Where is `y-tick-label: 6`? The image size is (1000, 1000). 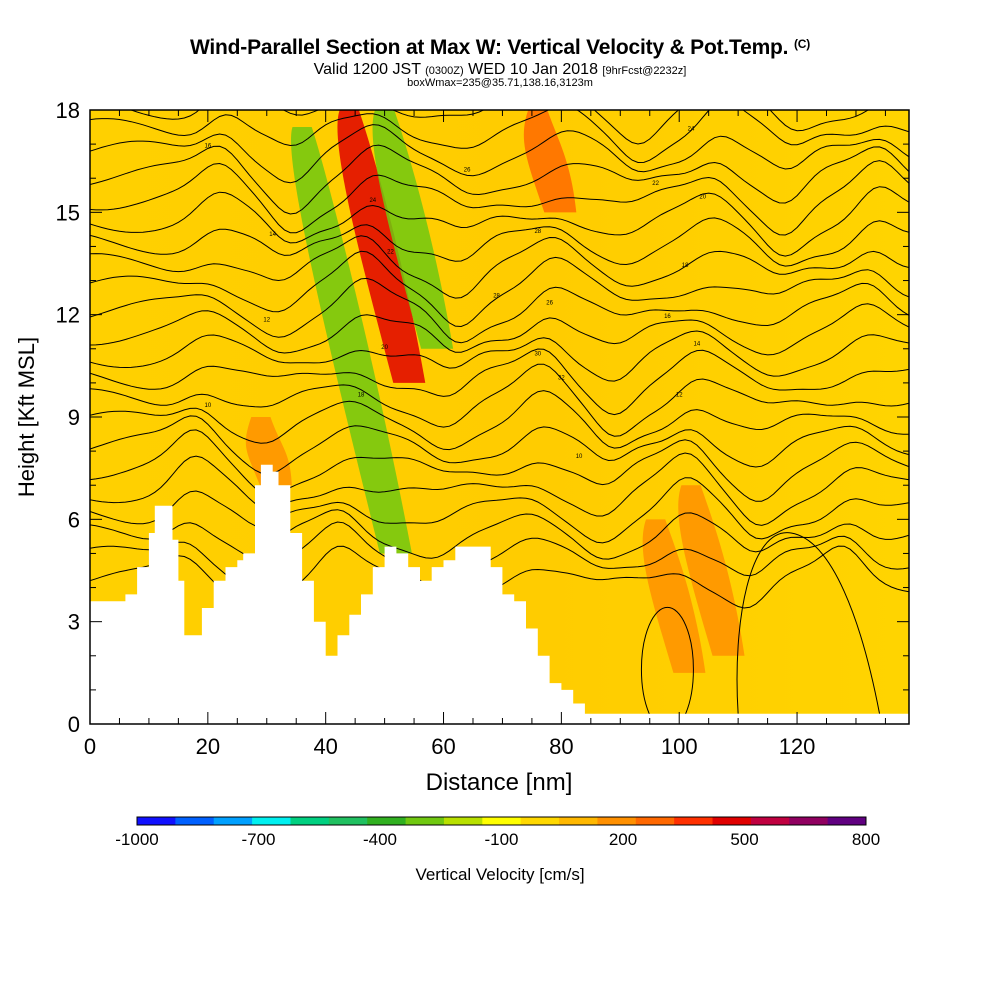
y-tick-label: 6 is located at coordinates (74, 519).